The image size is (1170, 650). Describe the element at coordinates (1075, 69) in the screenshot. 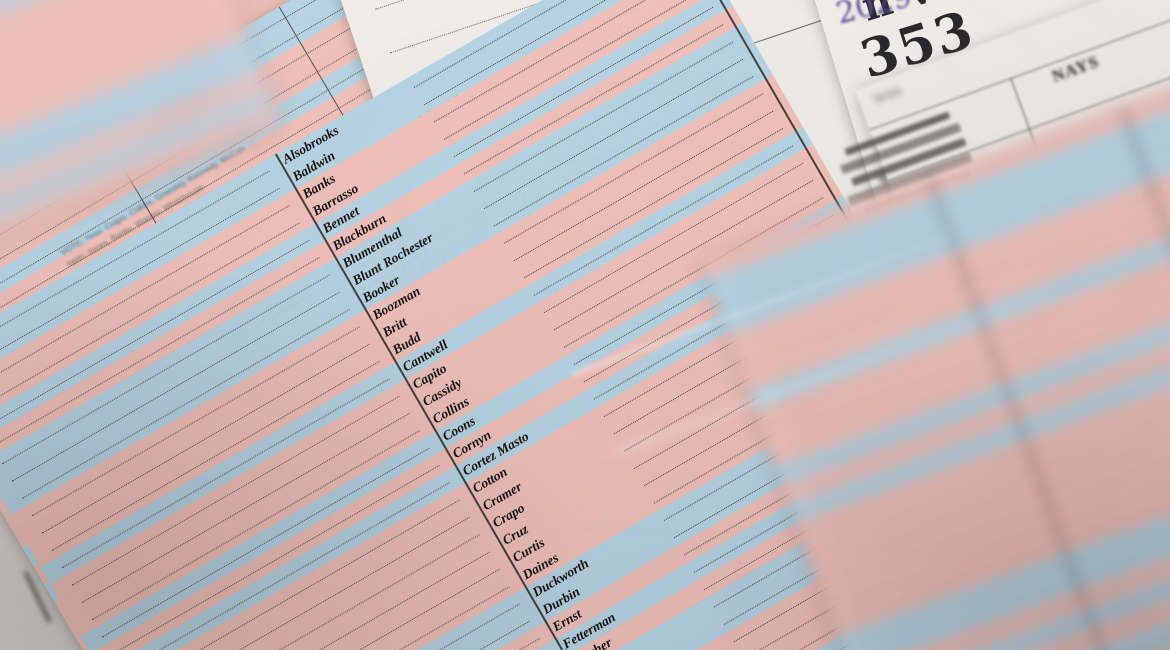

I see `back-nays-header: NAYS` at that location.